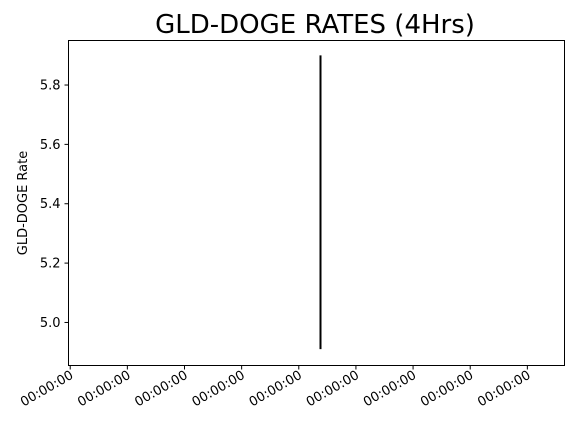 The image size is (577, 429). I want to click on y-tick-label: 5.8, so click(50, 86).